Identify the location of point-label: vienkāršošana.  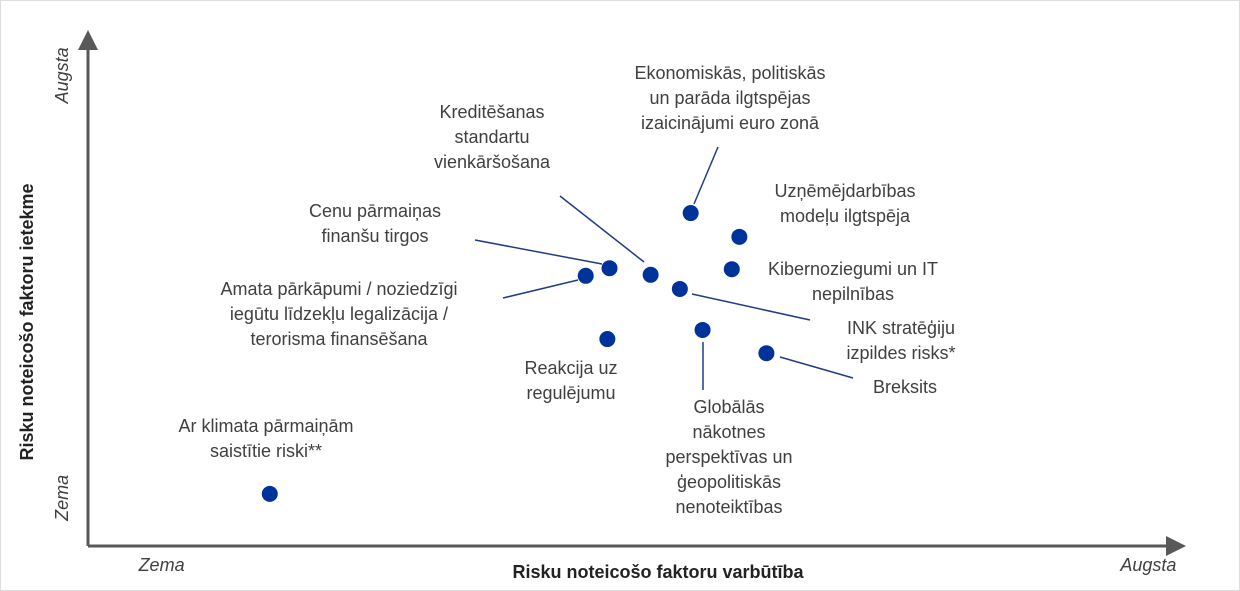
(492, 162).